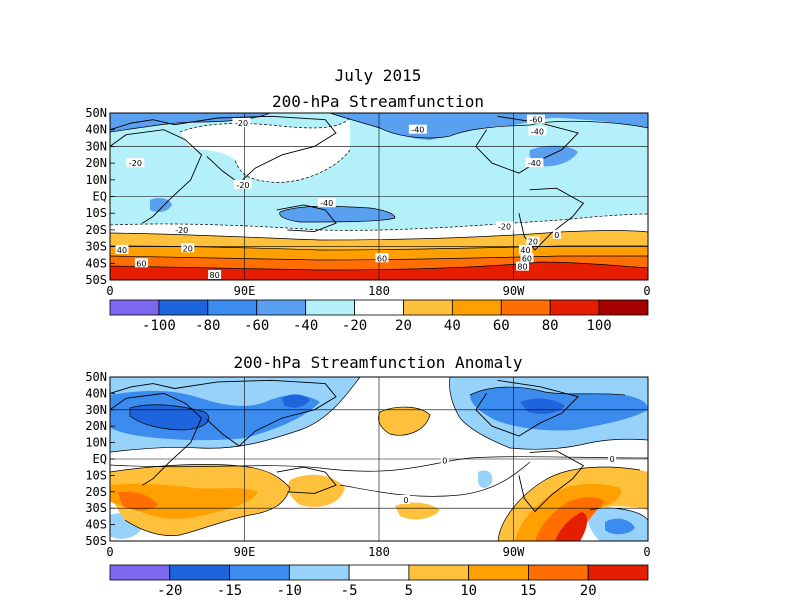 The image size is (800, 600). I want to click on anom-orangedark-sio, so click(138, 501).